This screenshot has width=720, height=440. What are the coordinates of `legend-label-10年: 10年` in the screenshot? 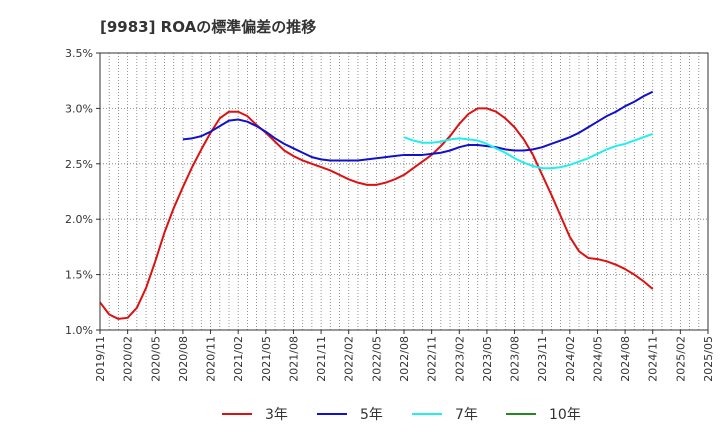 It's located at (565, 415).